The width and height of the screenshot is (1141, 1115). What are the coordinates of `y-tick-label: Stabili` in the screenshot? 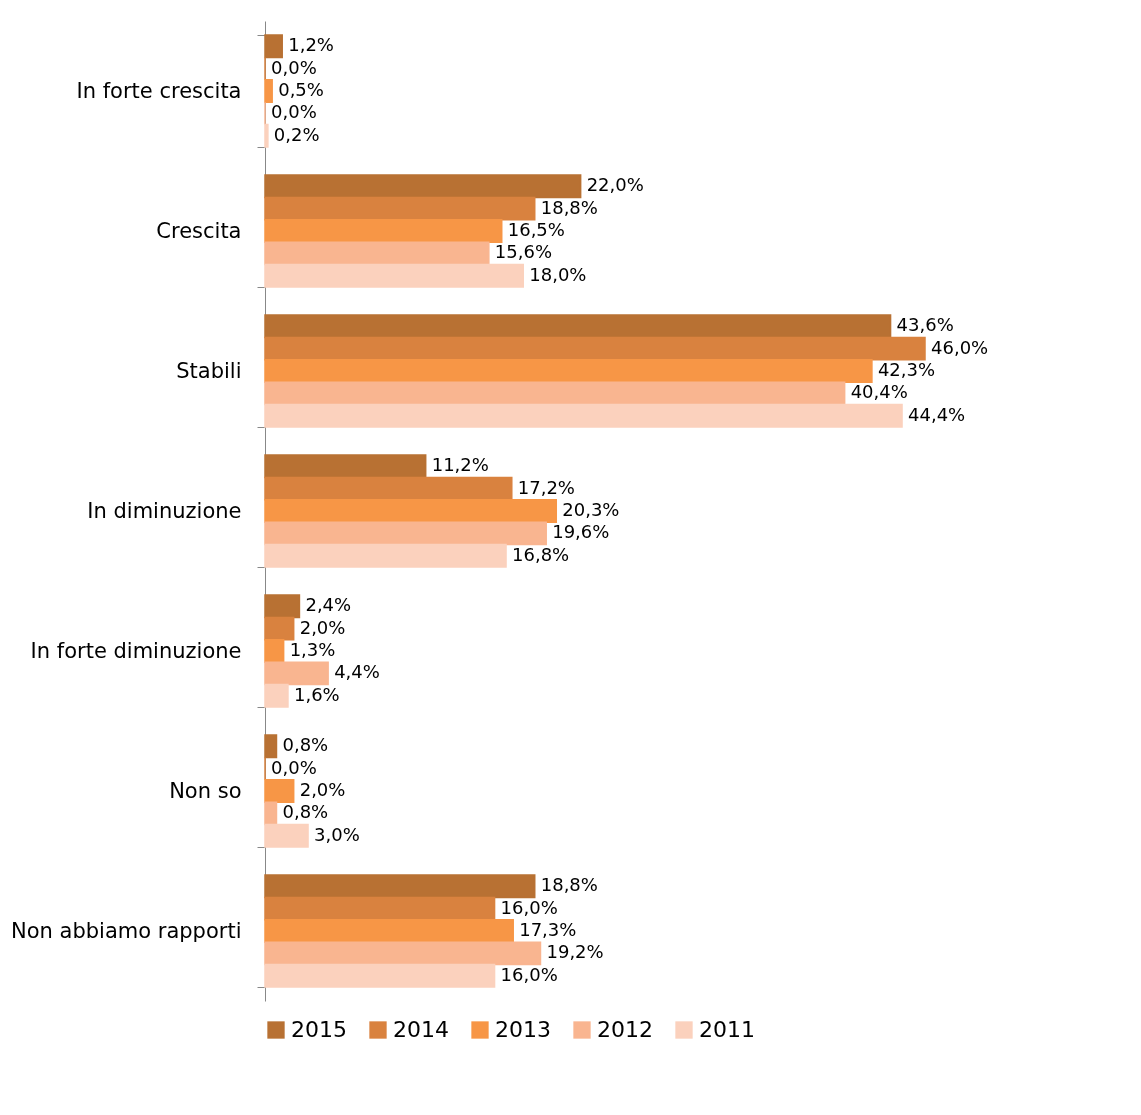 It's located at (209, 370).